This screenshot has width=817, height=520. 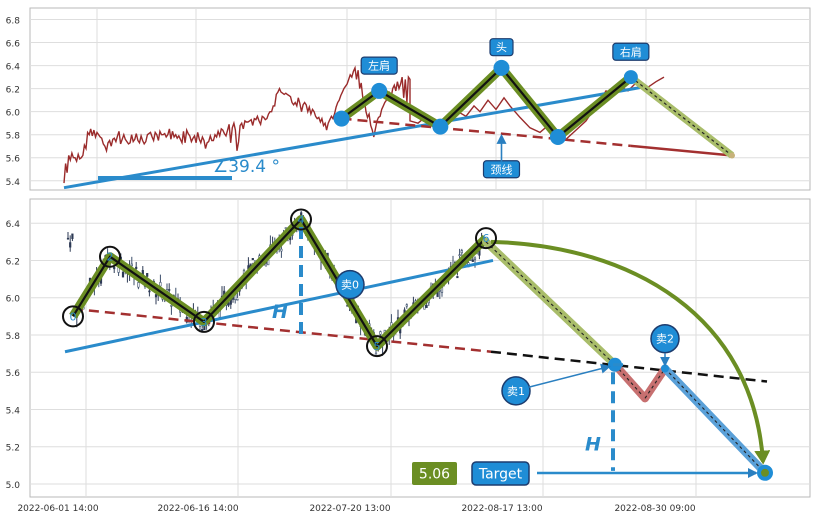 What do you see at coordinates (655, 383) in the screenshot?
I see `target-seg-3-halo` at bounding box center [655, 383].